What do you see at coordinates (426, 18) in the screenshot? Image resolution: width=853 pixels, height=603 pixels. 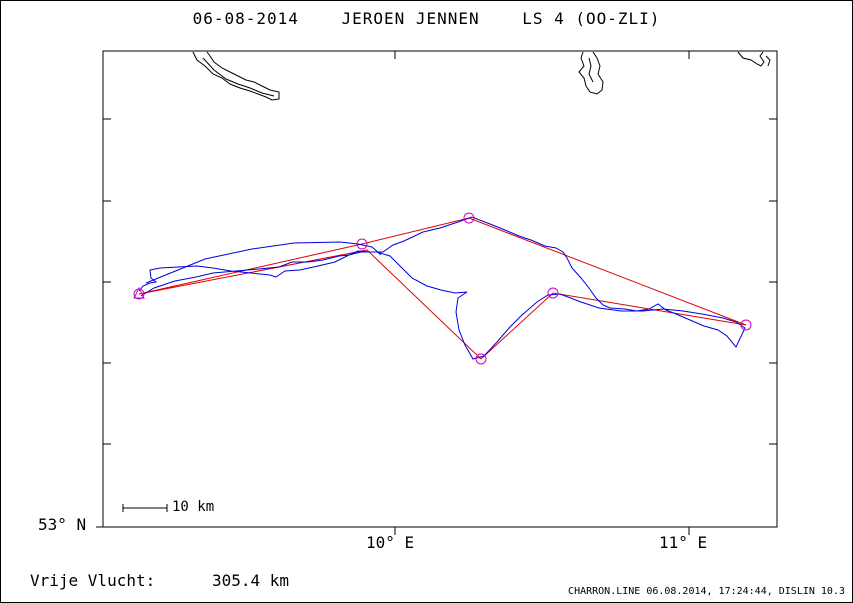 I see `flight-title: 06-08-2014 JEROEN JENNEN LS 4 (OO-ZLI)` at bounding box center [426, 18].